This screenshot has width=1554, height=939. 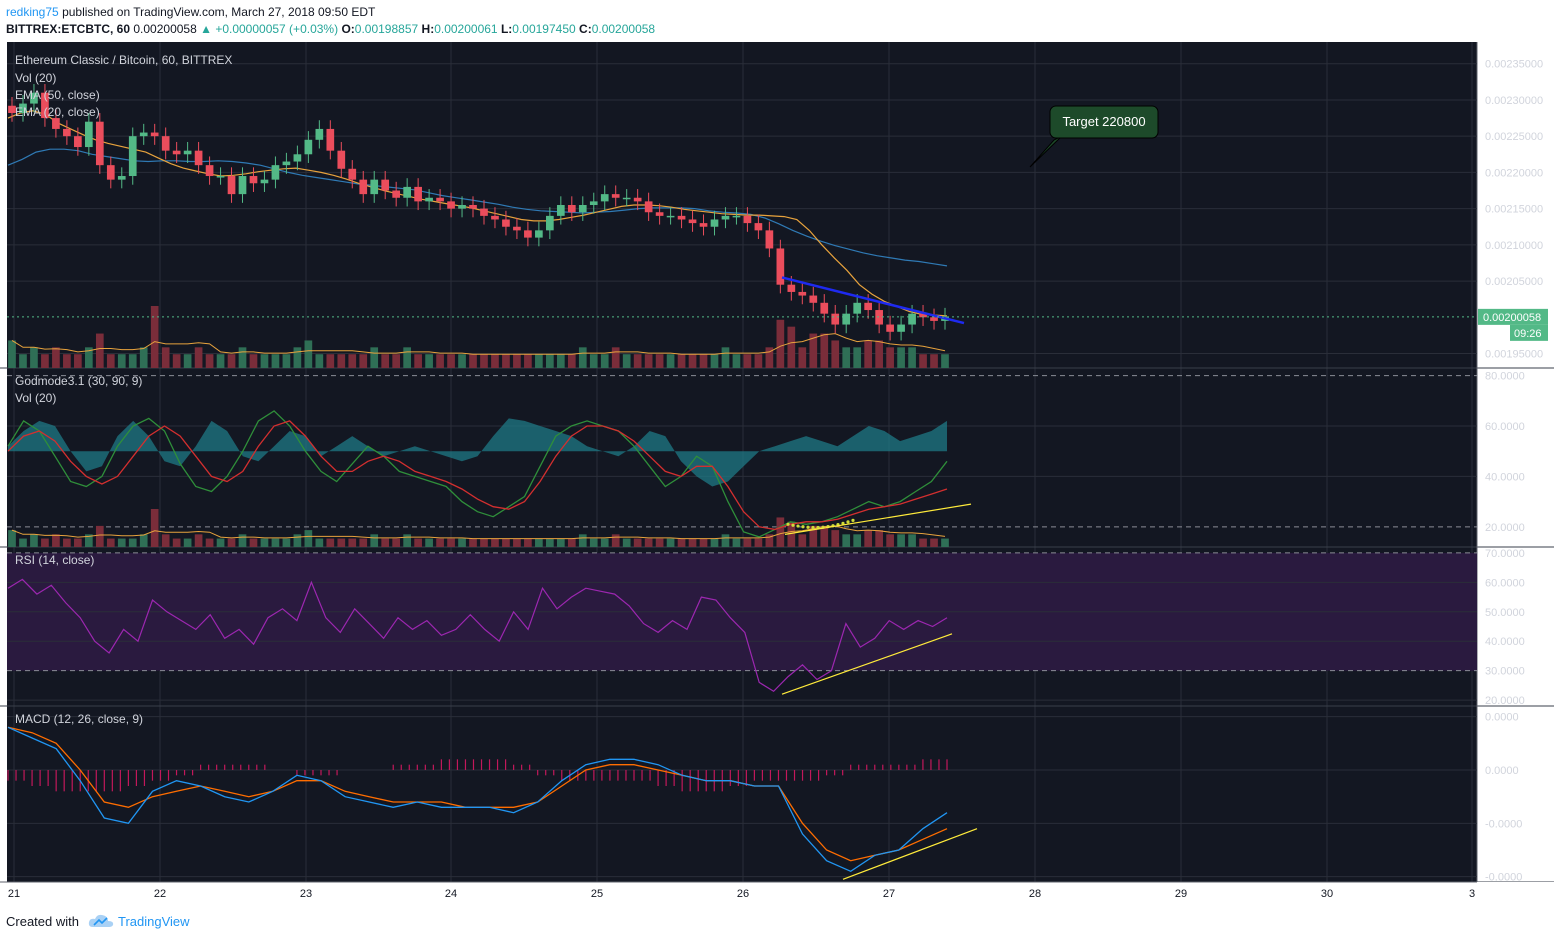 I want to click on time-axis-bg, so click(x=777, y=892).